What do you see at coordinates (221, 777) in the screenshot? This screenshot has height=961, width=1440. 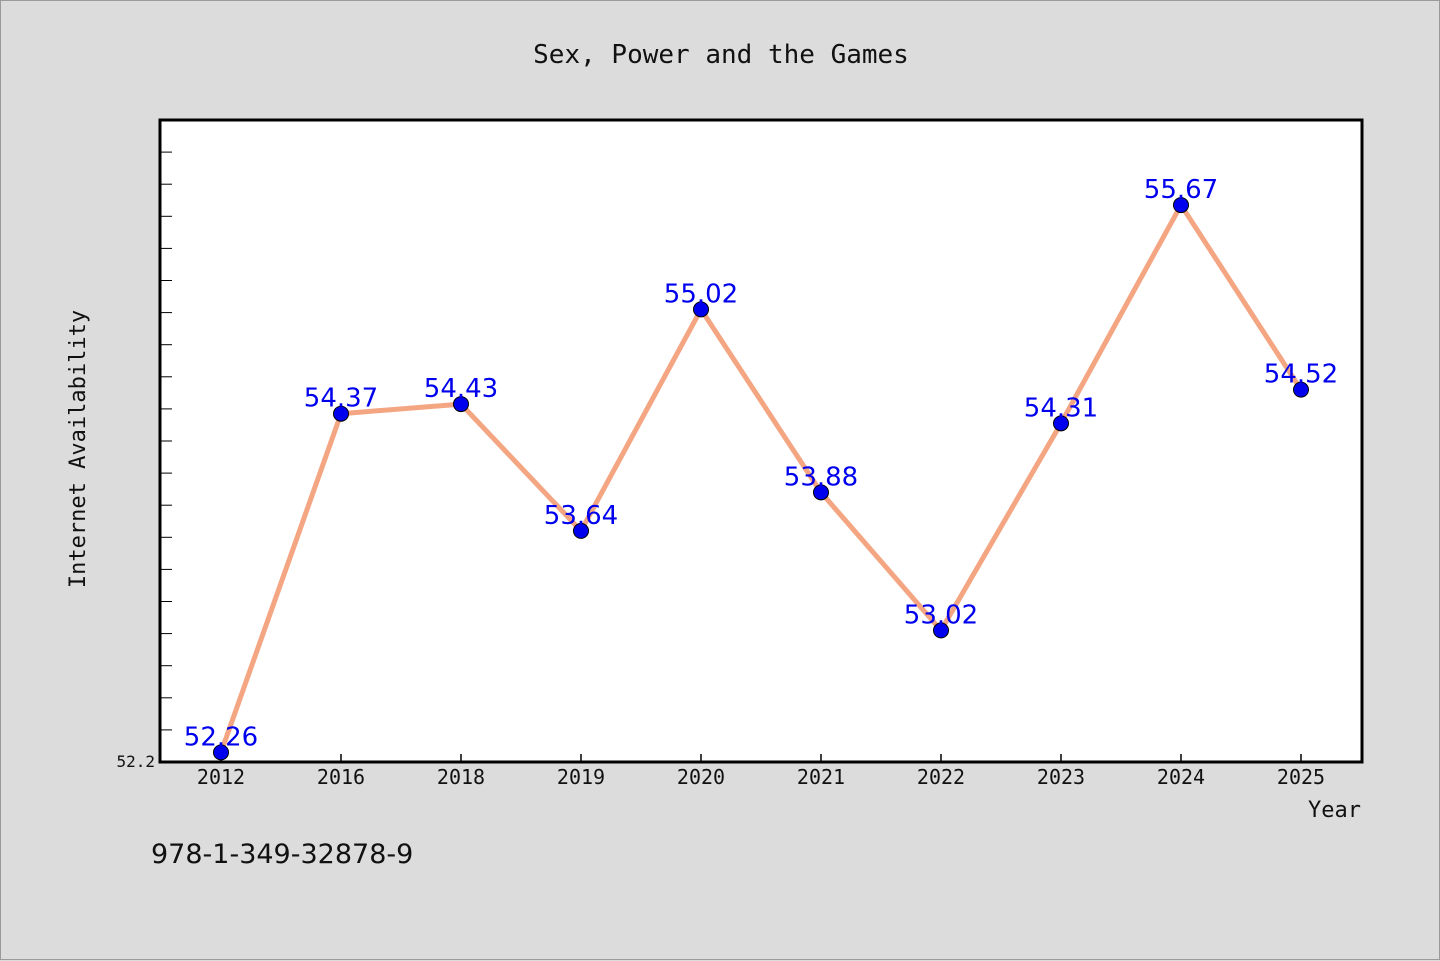 I see `x-tick-label: 2012` at bounding box center [221, 777].